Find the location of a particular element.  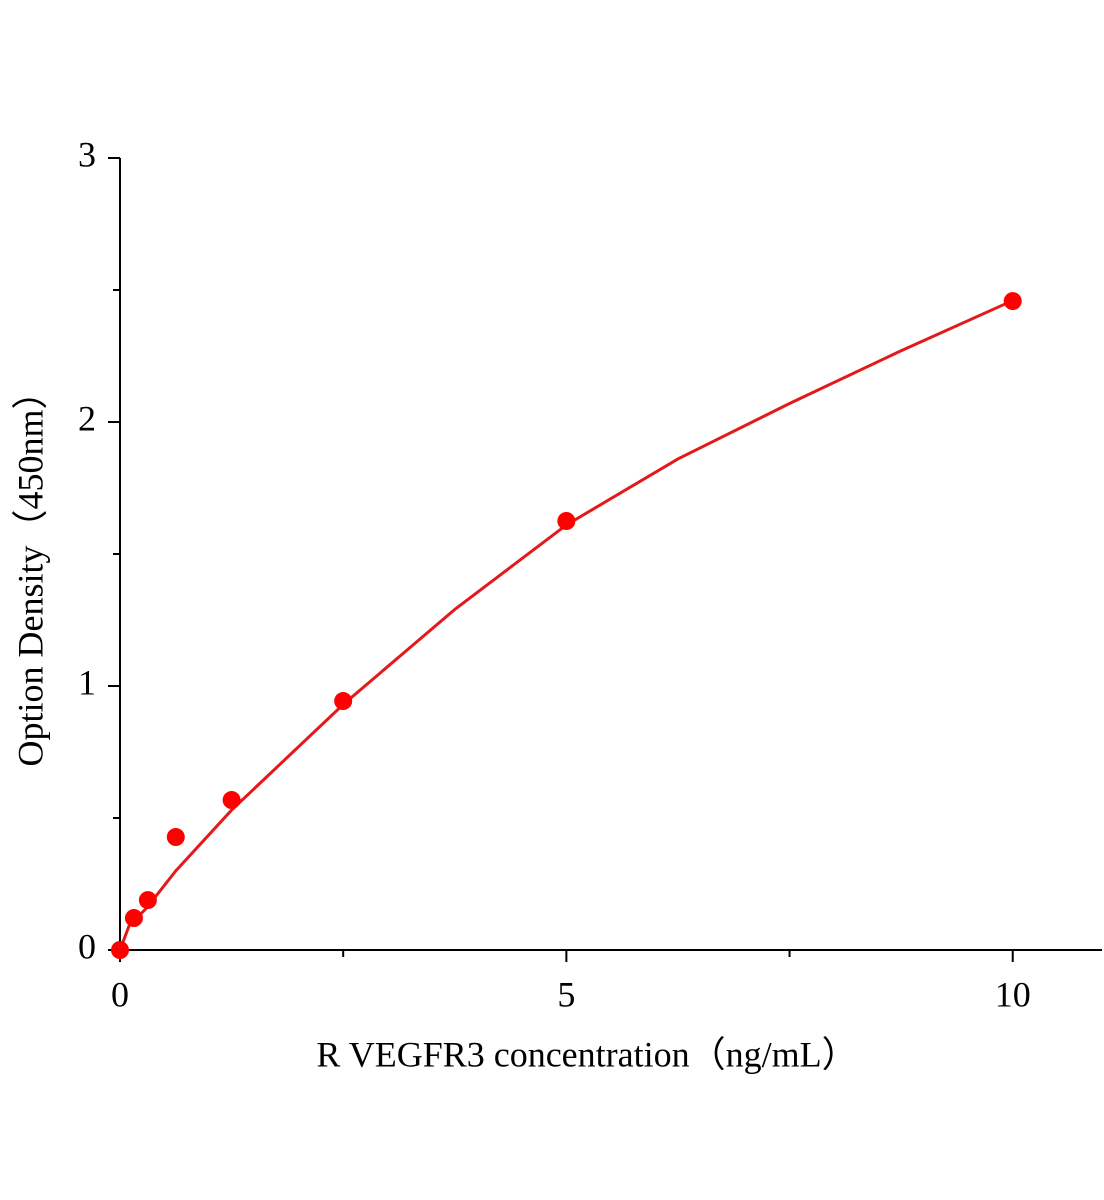

y-tick-label: 0 is located at coordinates (87, 946).